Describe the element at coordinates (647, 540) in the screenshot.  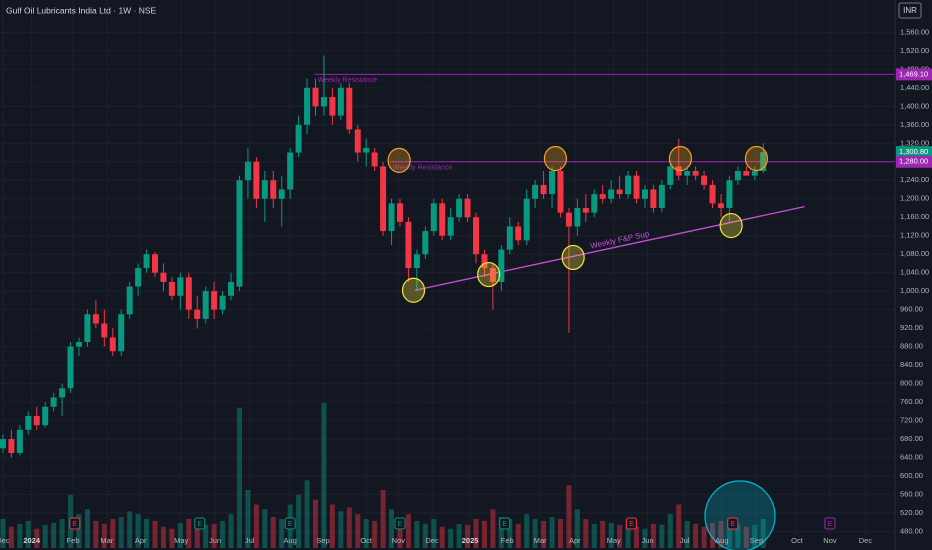
I see `x-tick-label: Jun` at that location.